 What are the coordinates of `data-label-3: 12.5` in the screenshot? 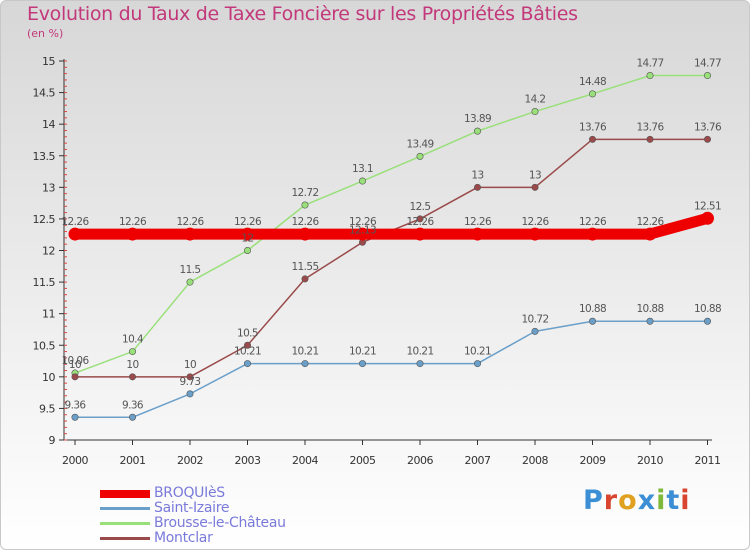 It's located at (420, 207).